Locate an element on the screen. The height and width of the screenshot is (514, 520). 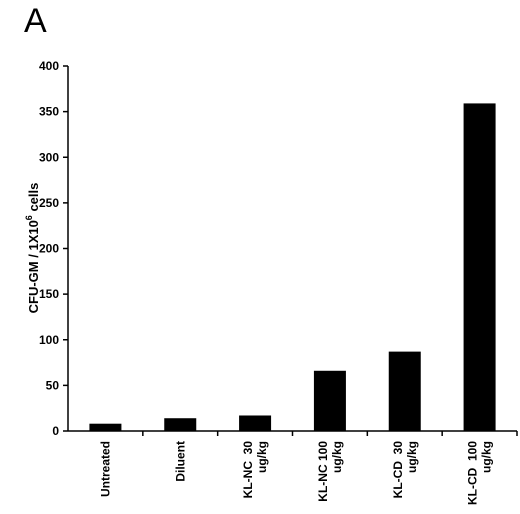
y-tick-label: 50 is located at coordinates (53, 385).